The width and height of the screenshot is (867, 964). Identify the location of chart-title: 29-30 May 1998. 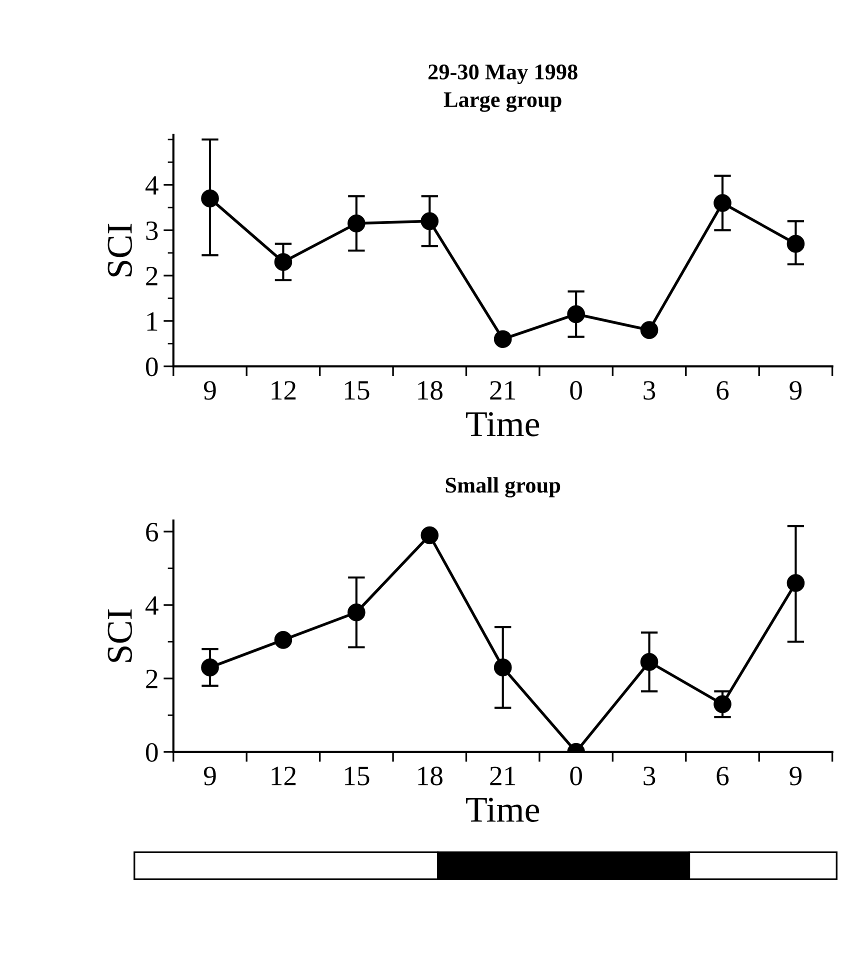
(503, 74).